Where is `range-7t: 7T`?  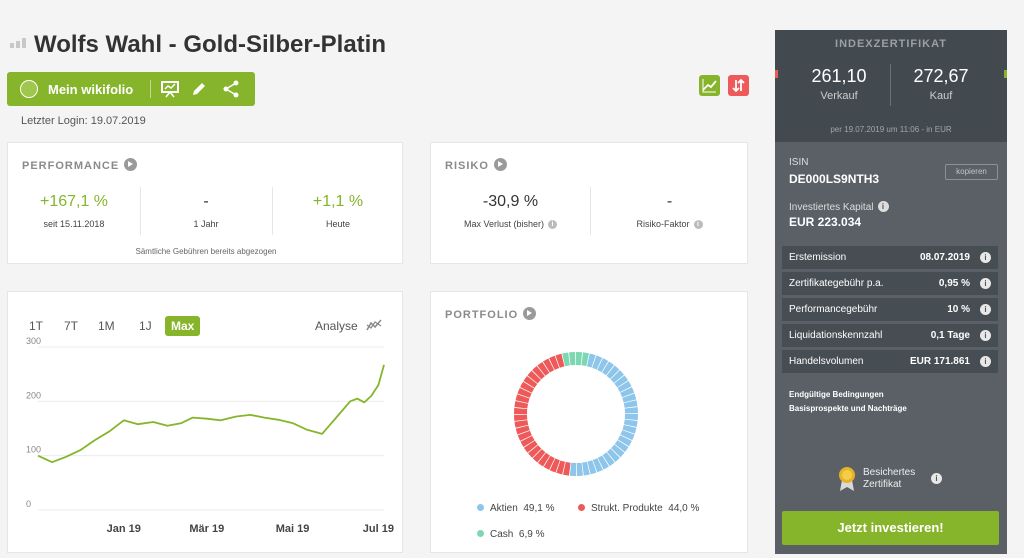
range-7t: 7T is located at coordinates (71, 326).